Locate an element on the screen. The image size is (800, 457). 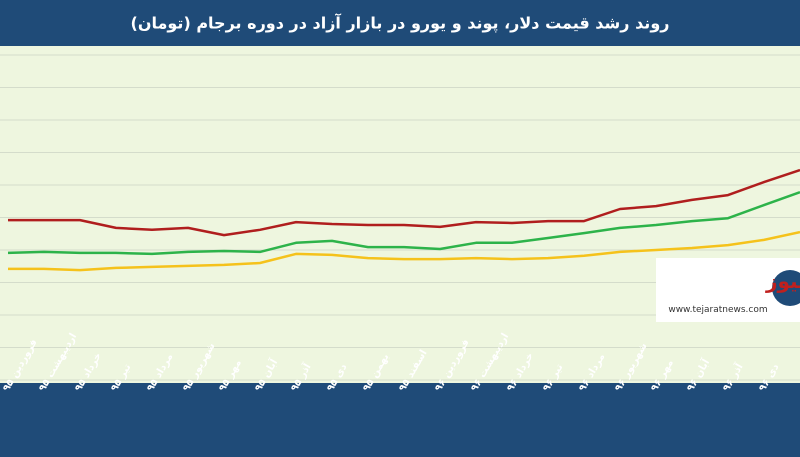
logo-name: تجارت نیوز is located at coordinates (782, 281).